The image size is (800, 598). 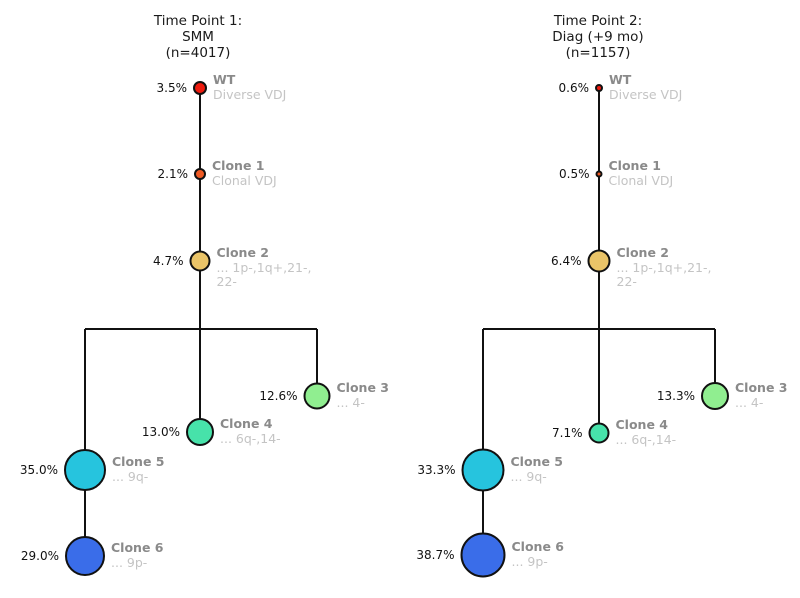 I want to click on node-clone-5-pct: 35.0%, so click(x=39, y=470).